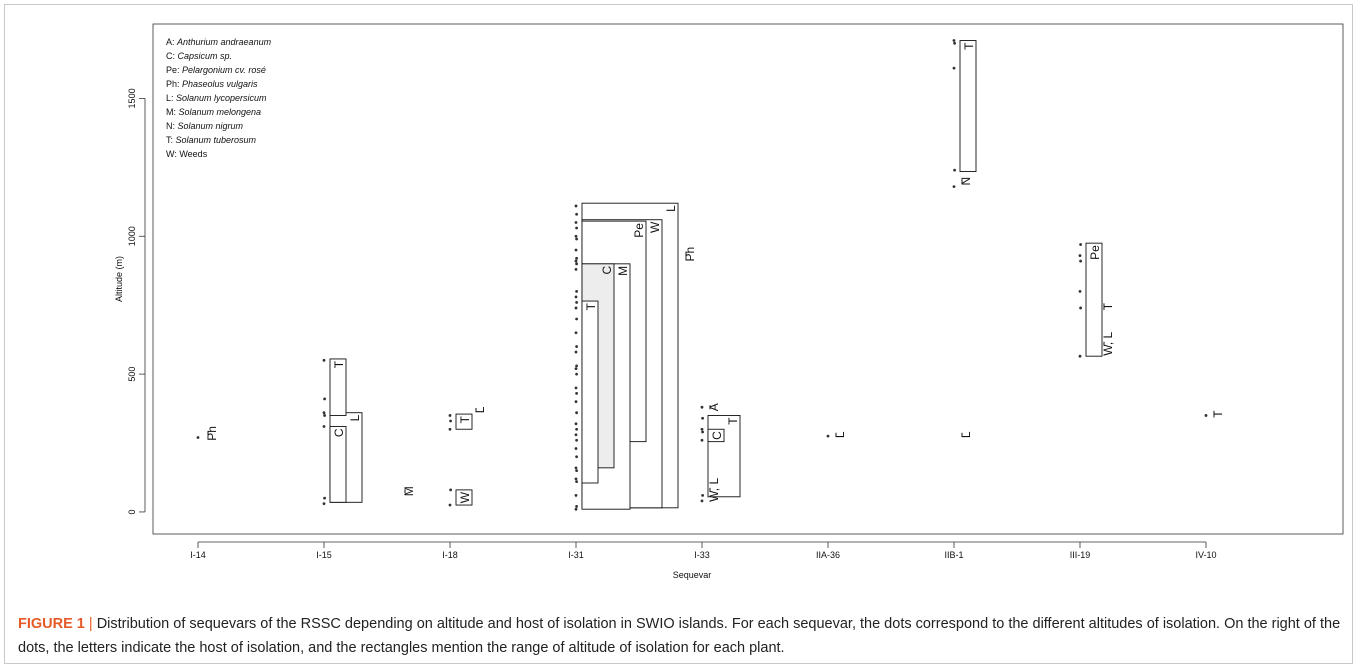 Image resolution: width=1357 pixels, height=668 pixels. Describe the element at coordinates (966, 181) in the screenshot. I see `host-label: N` at that location.